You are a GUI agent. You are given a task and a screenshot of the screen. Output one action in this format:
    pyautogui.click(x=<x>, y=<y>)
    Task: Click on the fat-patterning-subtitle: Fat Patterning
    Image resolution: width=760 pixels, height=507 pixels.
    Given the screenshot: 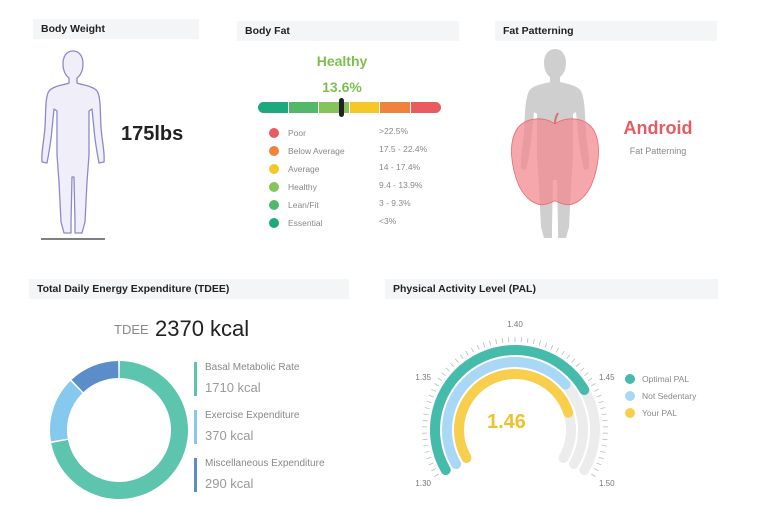 What is the action you would take?
    pyautogui.click(x=658, y=151)
    